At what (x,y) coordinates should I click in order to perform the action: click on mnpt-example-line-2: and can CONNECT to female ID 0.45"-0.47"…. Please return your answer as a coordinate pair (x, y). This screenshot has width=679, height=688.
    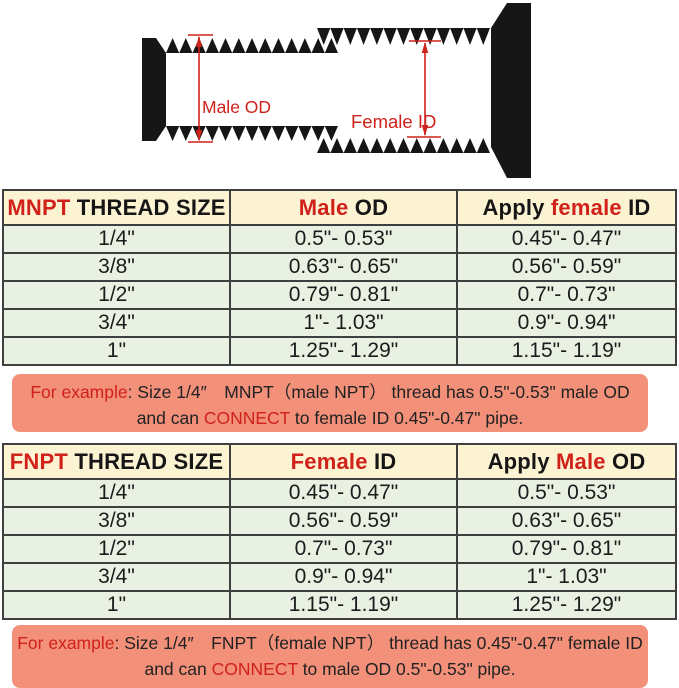
    Looking at the image, I should click on (330, 418).